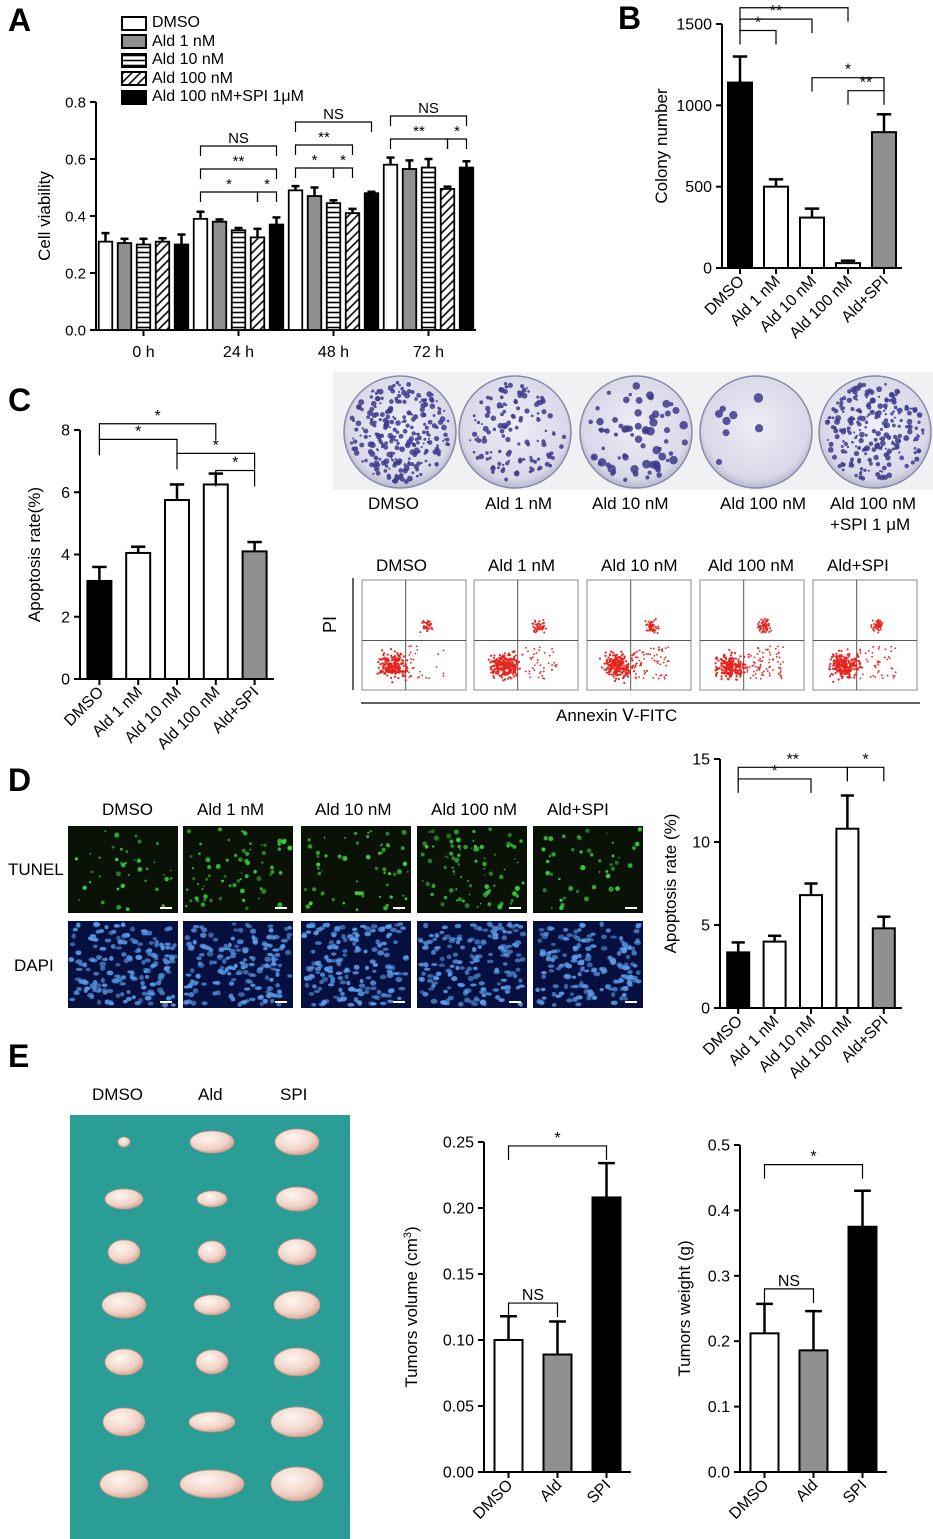  Describe the element at coordinates (557, 1413) in the screenshot. I see `chart-e1-bar` at that location.